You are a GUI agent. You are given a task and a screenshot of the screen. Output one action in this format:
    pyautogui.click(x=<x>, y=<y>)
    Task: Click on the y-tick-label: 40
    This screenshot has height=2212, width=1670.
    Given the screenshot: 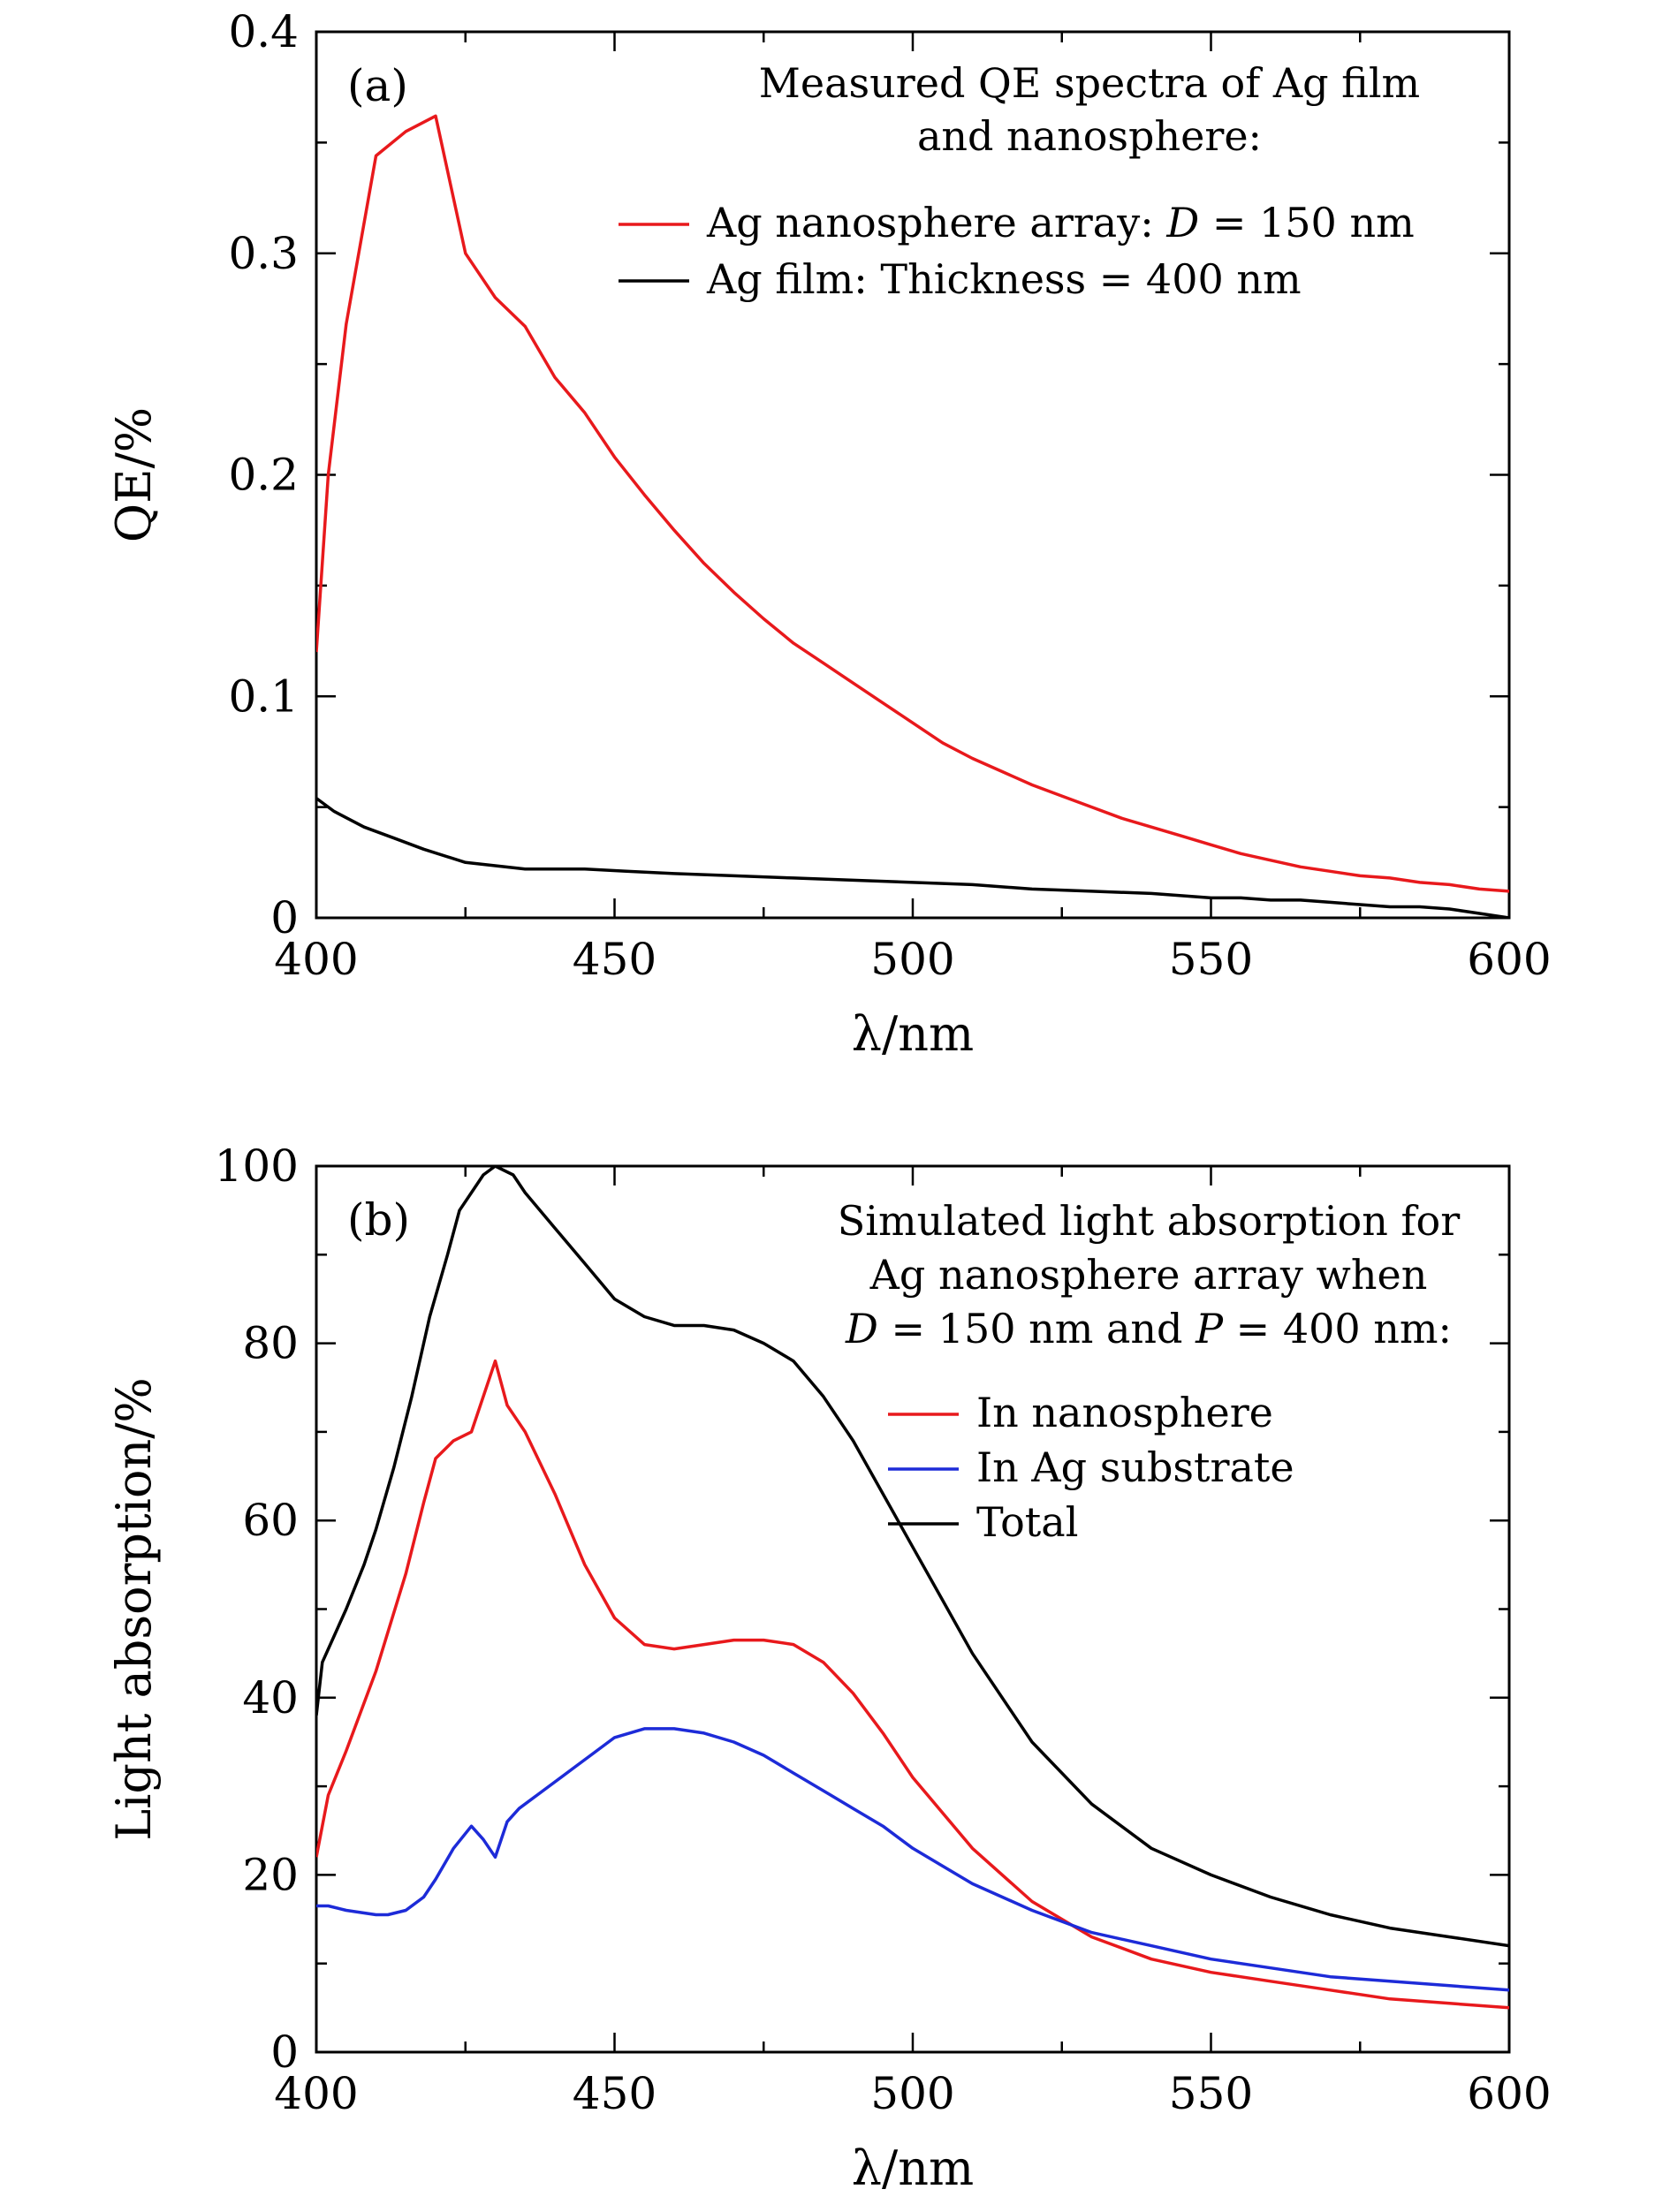 What is the action you would take?
    pyautogui.click(x=270, y=1697)
    